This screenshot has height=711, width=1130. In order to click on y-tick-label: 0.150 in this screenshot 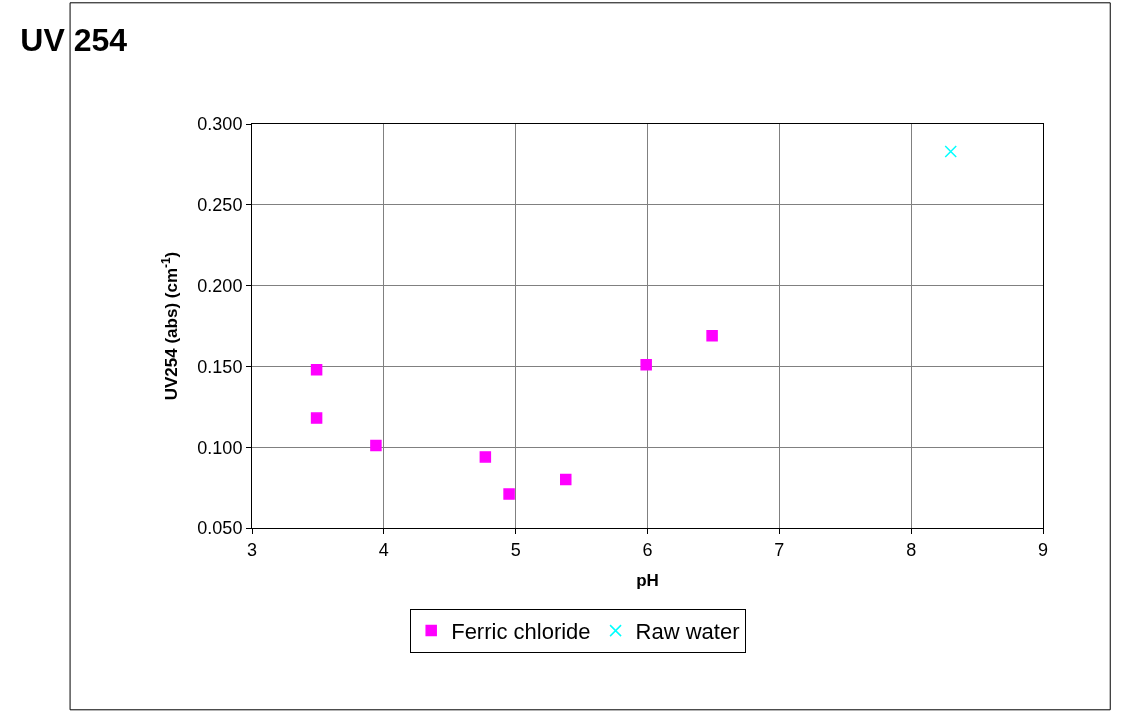, I will do `click(220, 366)`.